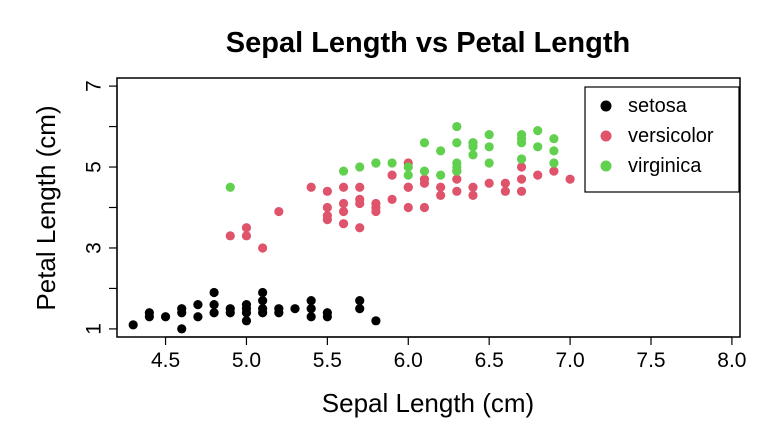  I want to click on x-axis: 4.5 5.0 5.5 6.0 6.5 7.0 7.5 8.0, so click(449, 354).